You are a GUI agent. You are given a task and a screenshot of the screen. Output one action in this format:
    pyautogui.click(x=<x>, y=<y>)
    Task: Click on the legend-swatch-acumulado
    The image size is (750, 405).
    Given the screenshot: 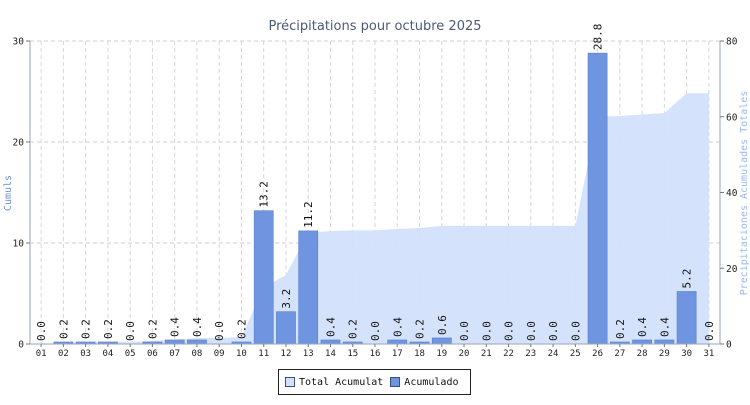 What is the action you would take?
    pyautogui.click(x=395, y=382)
    